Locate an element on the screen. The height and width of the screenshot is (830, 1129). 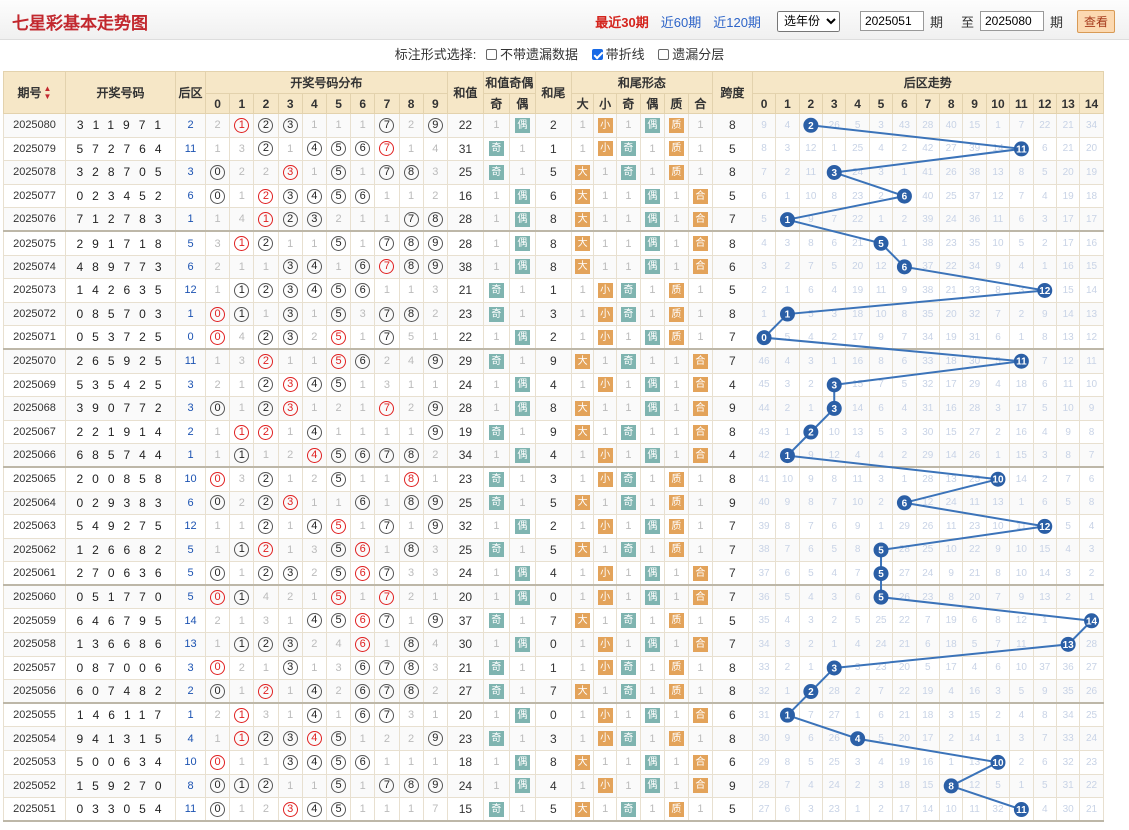
option-miss-layer: 遗漏分层 is located at coordinates (691, 54).